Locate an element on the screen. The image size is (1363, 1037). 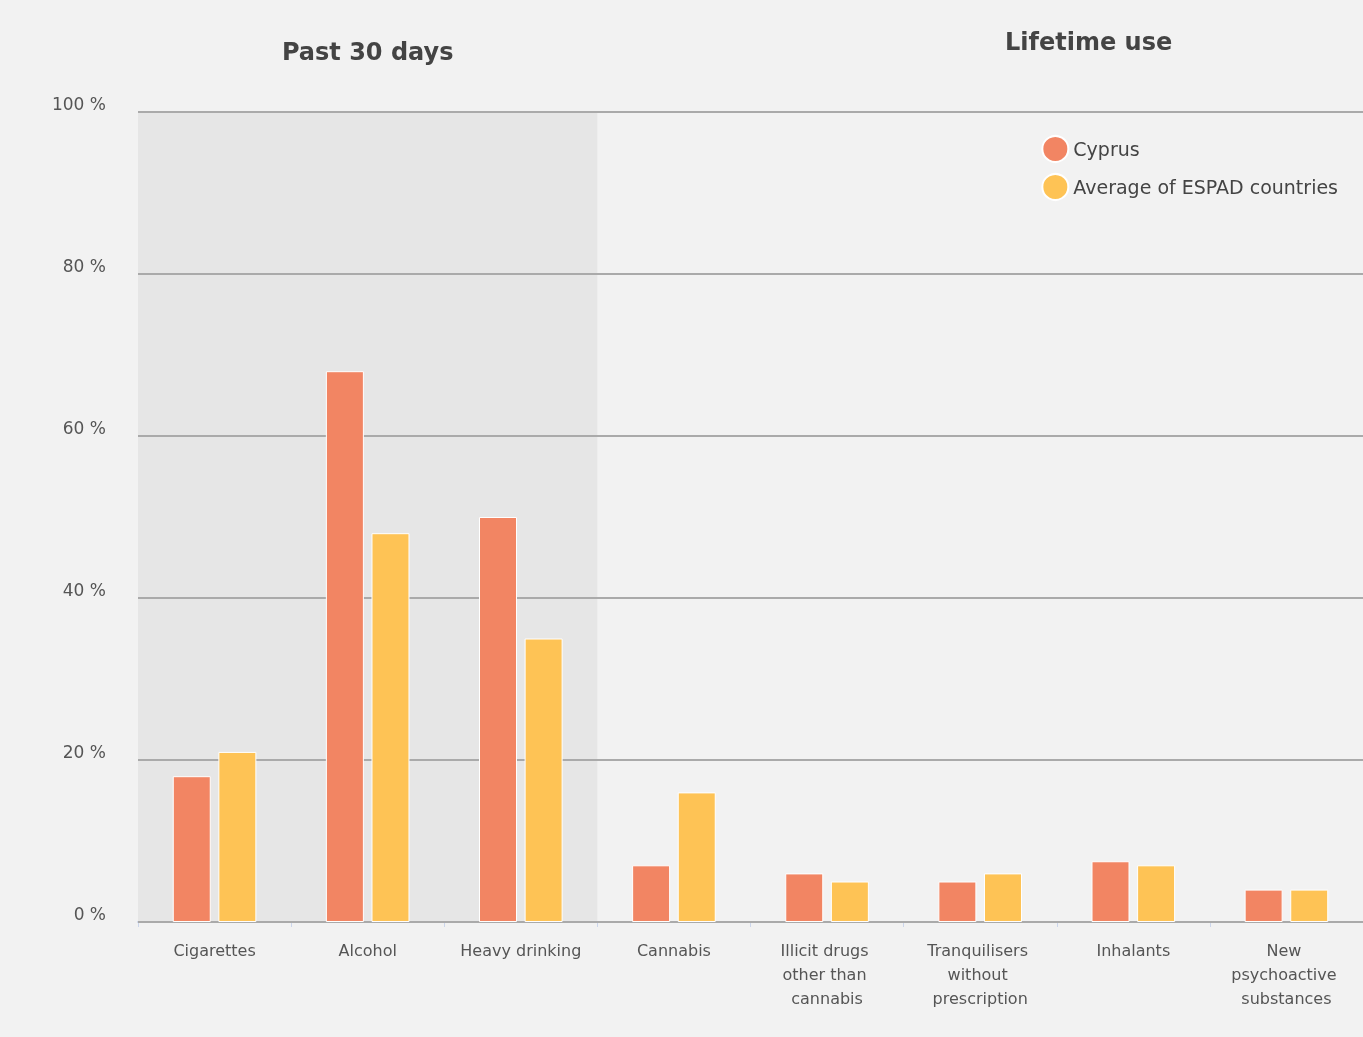
y-tick-label: 80 % is located at coordinates (84, 265).